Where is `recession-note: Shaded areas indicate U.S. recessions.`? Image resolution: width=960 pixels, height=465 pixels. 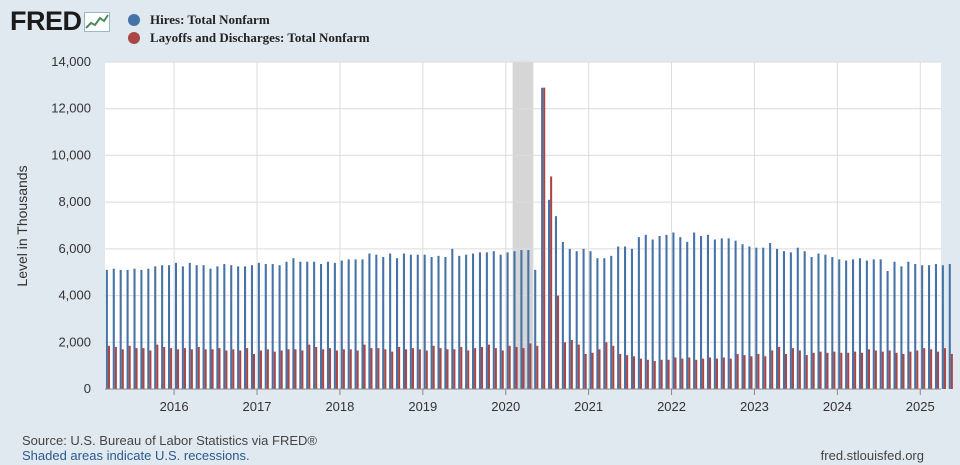
recession-note: Shaded areas indicate U.S. recessions. is located at coordinates (136, 455).